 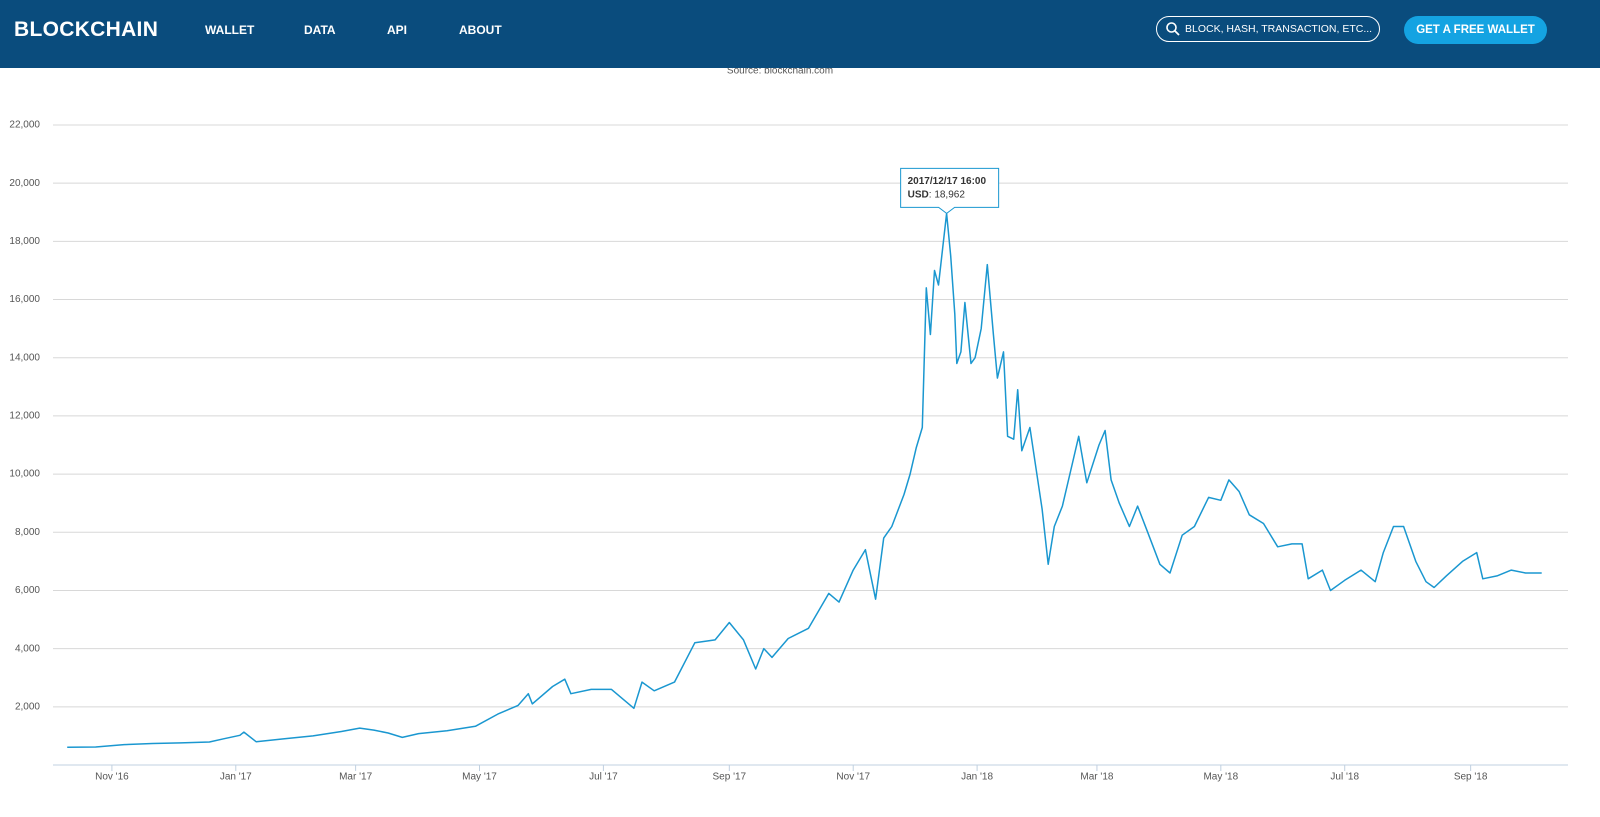 I want to click on x-tick-label: Mar '18, so click(x=1096, y=777).